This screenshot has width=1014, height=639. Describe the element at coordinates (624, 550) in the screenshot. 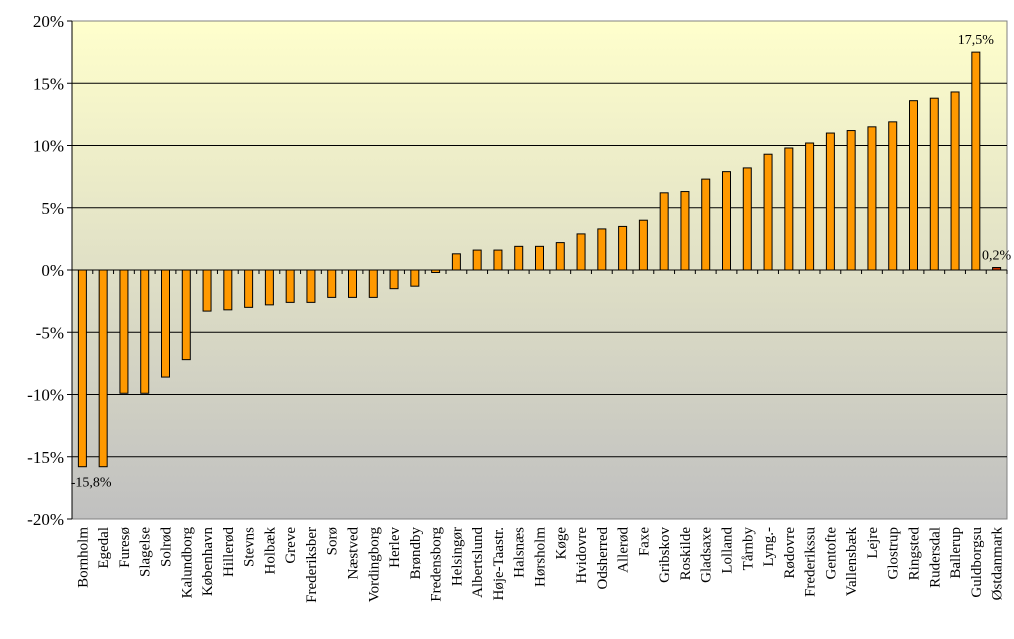

I see `x-category-label: Allerød` at that location.